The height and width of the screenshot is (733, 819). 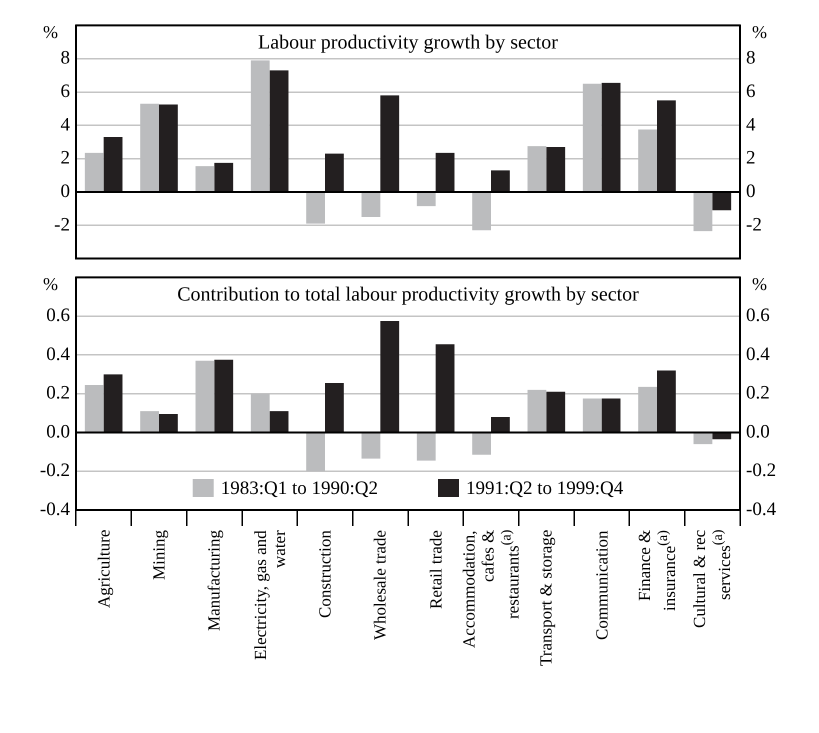 I want to click on x-tick-label: Construction, so click(x=325, y=575).